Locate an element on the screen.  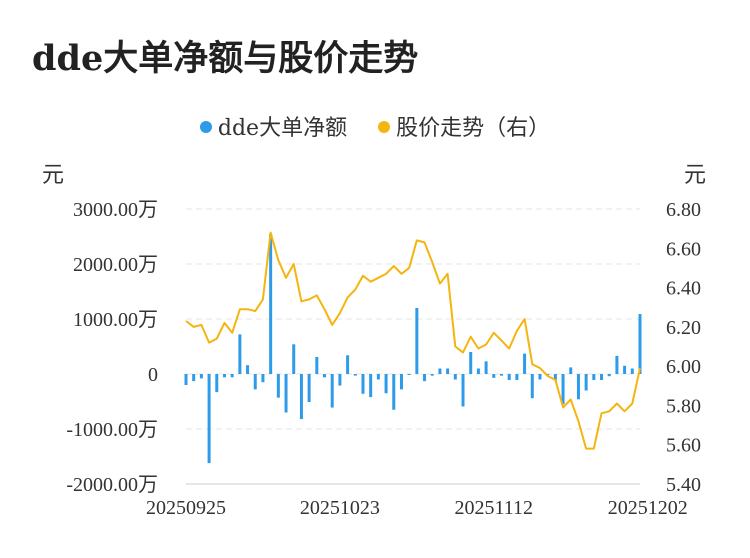
left-tick-label: 1000.00万 is located at coordinates (115, 320).